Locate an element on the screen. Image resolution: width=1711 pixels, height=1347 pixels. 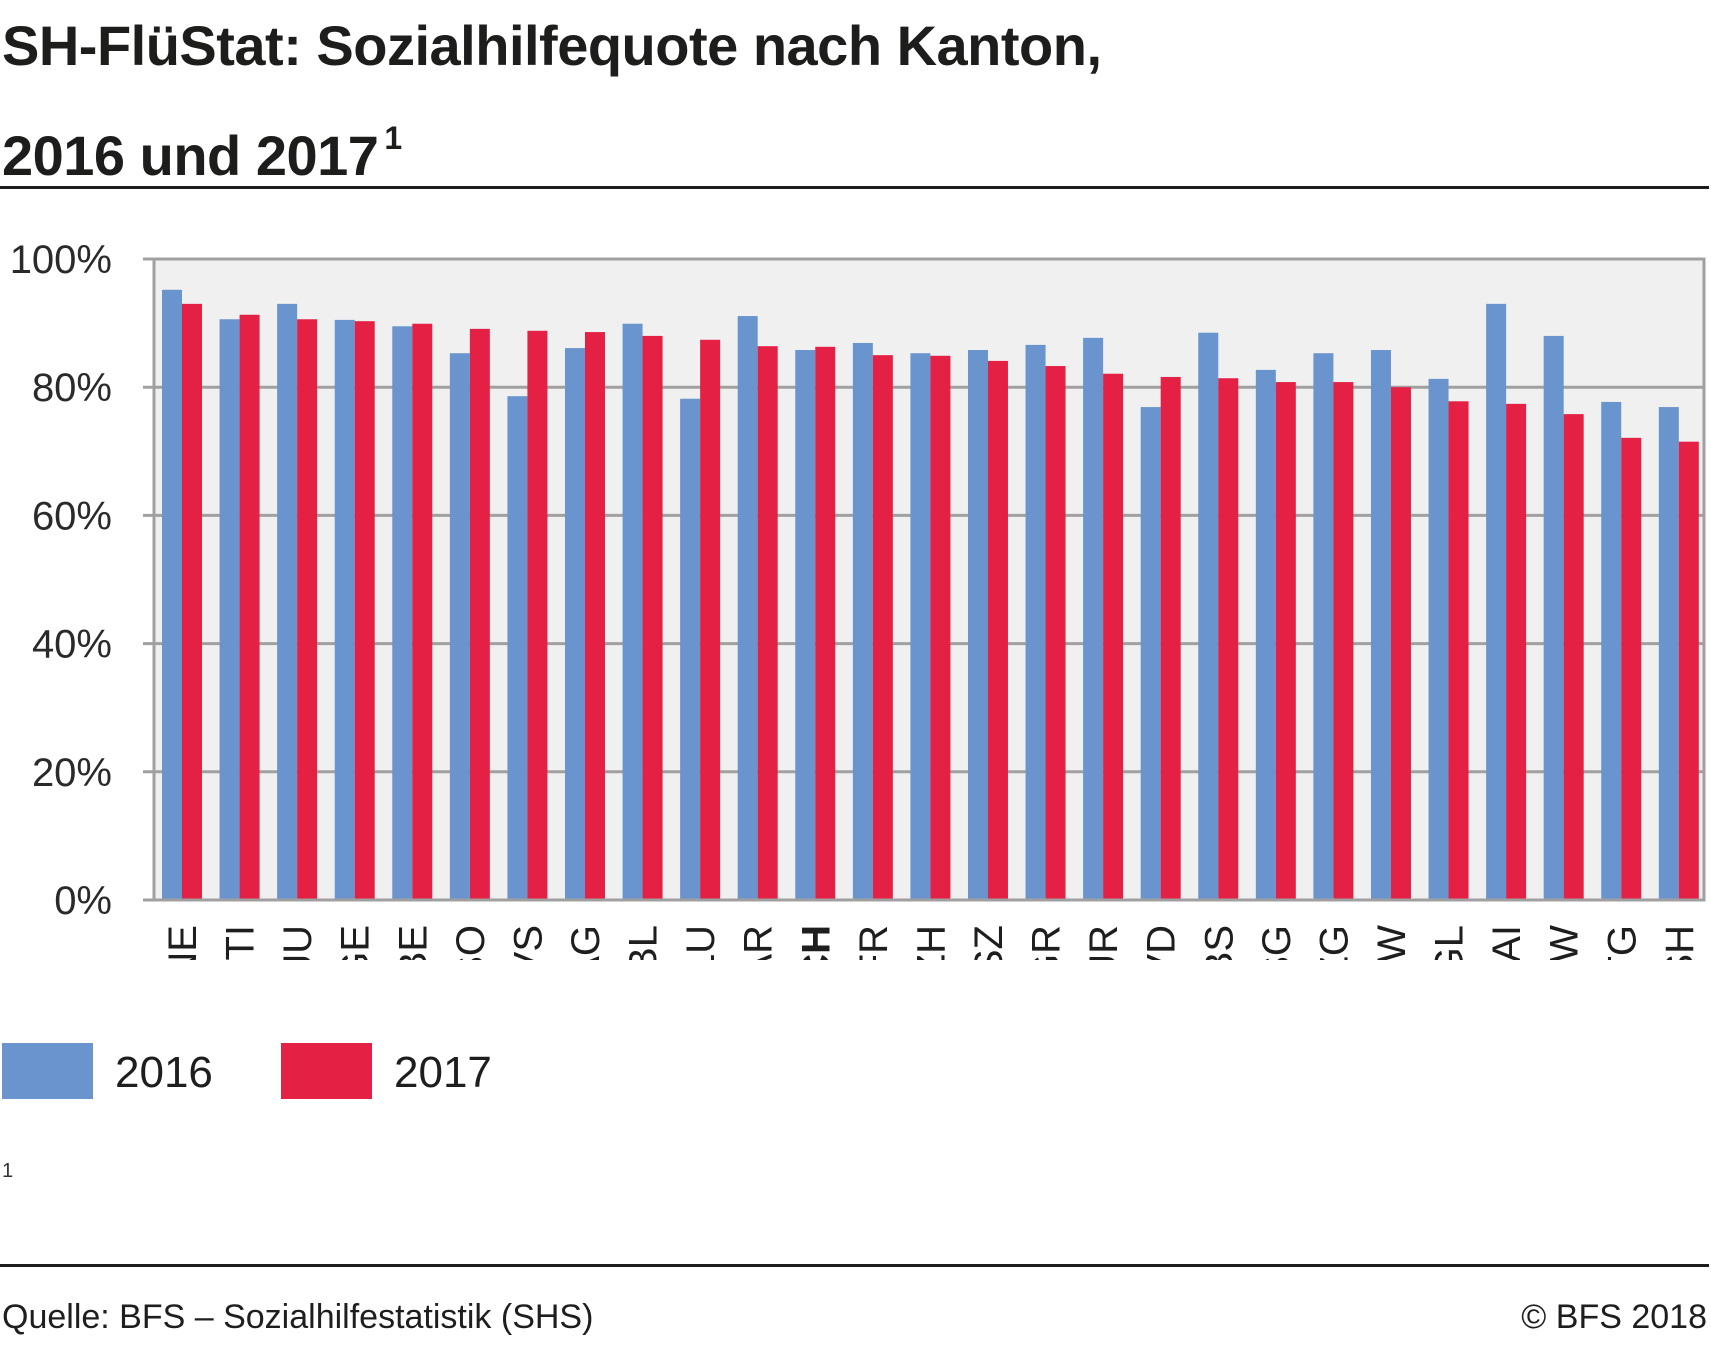
source-text: Quelle: BFS – Sozialhilfestatistik (SHS) is located at coordinates (298, 1317).